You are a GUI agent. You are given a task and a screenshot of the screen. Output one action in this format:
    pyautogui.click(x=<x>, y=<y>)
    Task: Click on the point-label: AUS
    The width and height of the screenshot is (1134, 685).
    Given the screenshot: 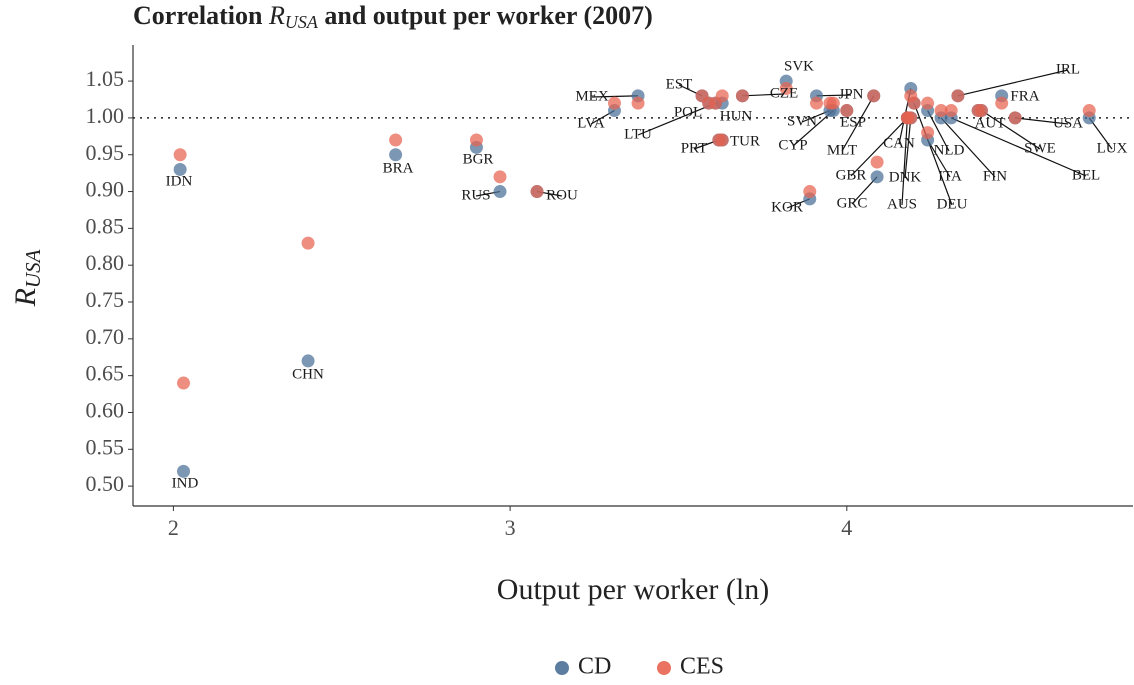 What is the action you would take?
    pyautogui.click(x=902, y=204)
    